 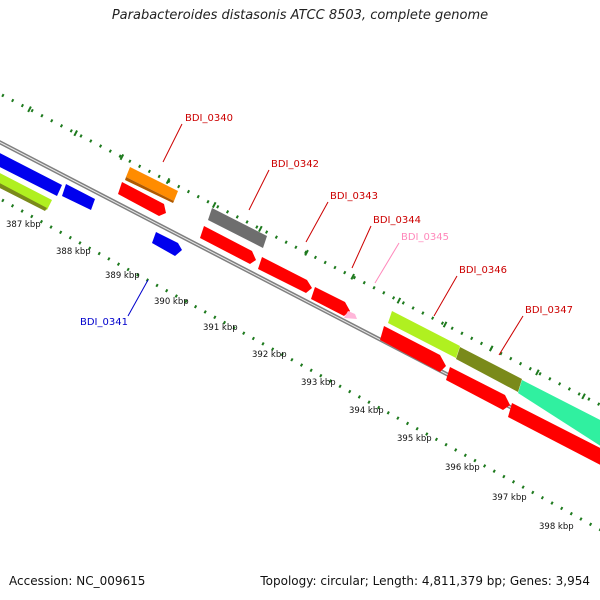 I want to click on gene-blue-left, so click(x=31, y=174).